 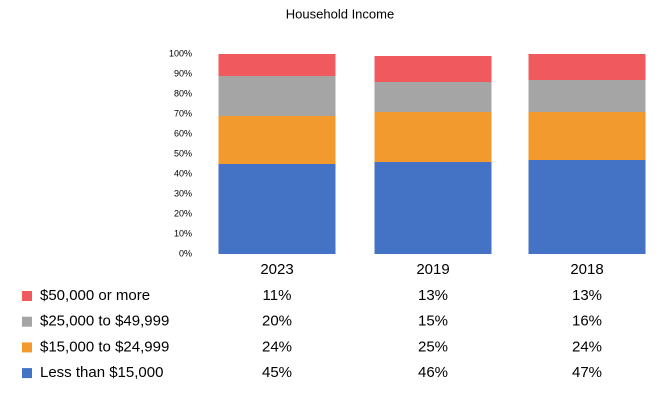 What do you see at coordinates (183, 153) in the screenshot?
I see `y-tick-label: 50%` at bounding box center [183, 153].